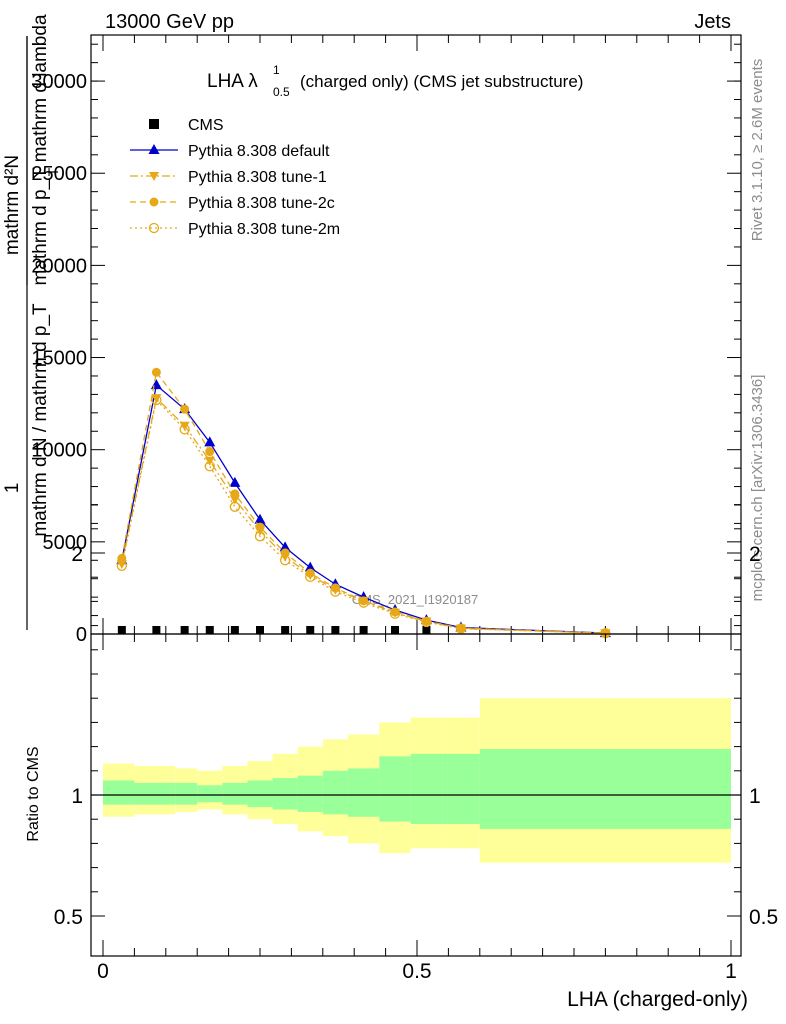 The image size is (786, 1024). Describe the element at coordinates (154, 202) in the screenshot. I see `legend-marker-circle` at that location.